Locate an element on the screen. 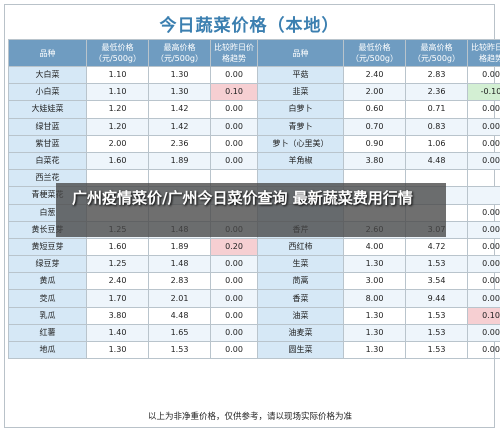 This screenshot has height=432, width=500. column-header: 最高价格（元/500g） is located at coordinates (436, 53).